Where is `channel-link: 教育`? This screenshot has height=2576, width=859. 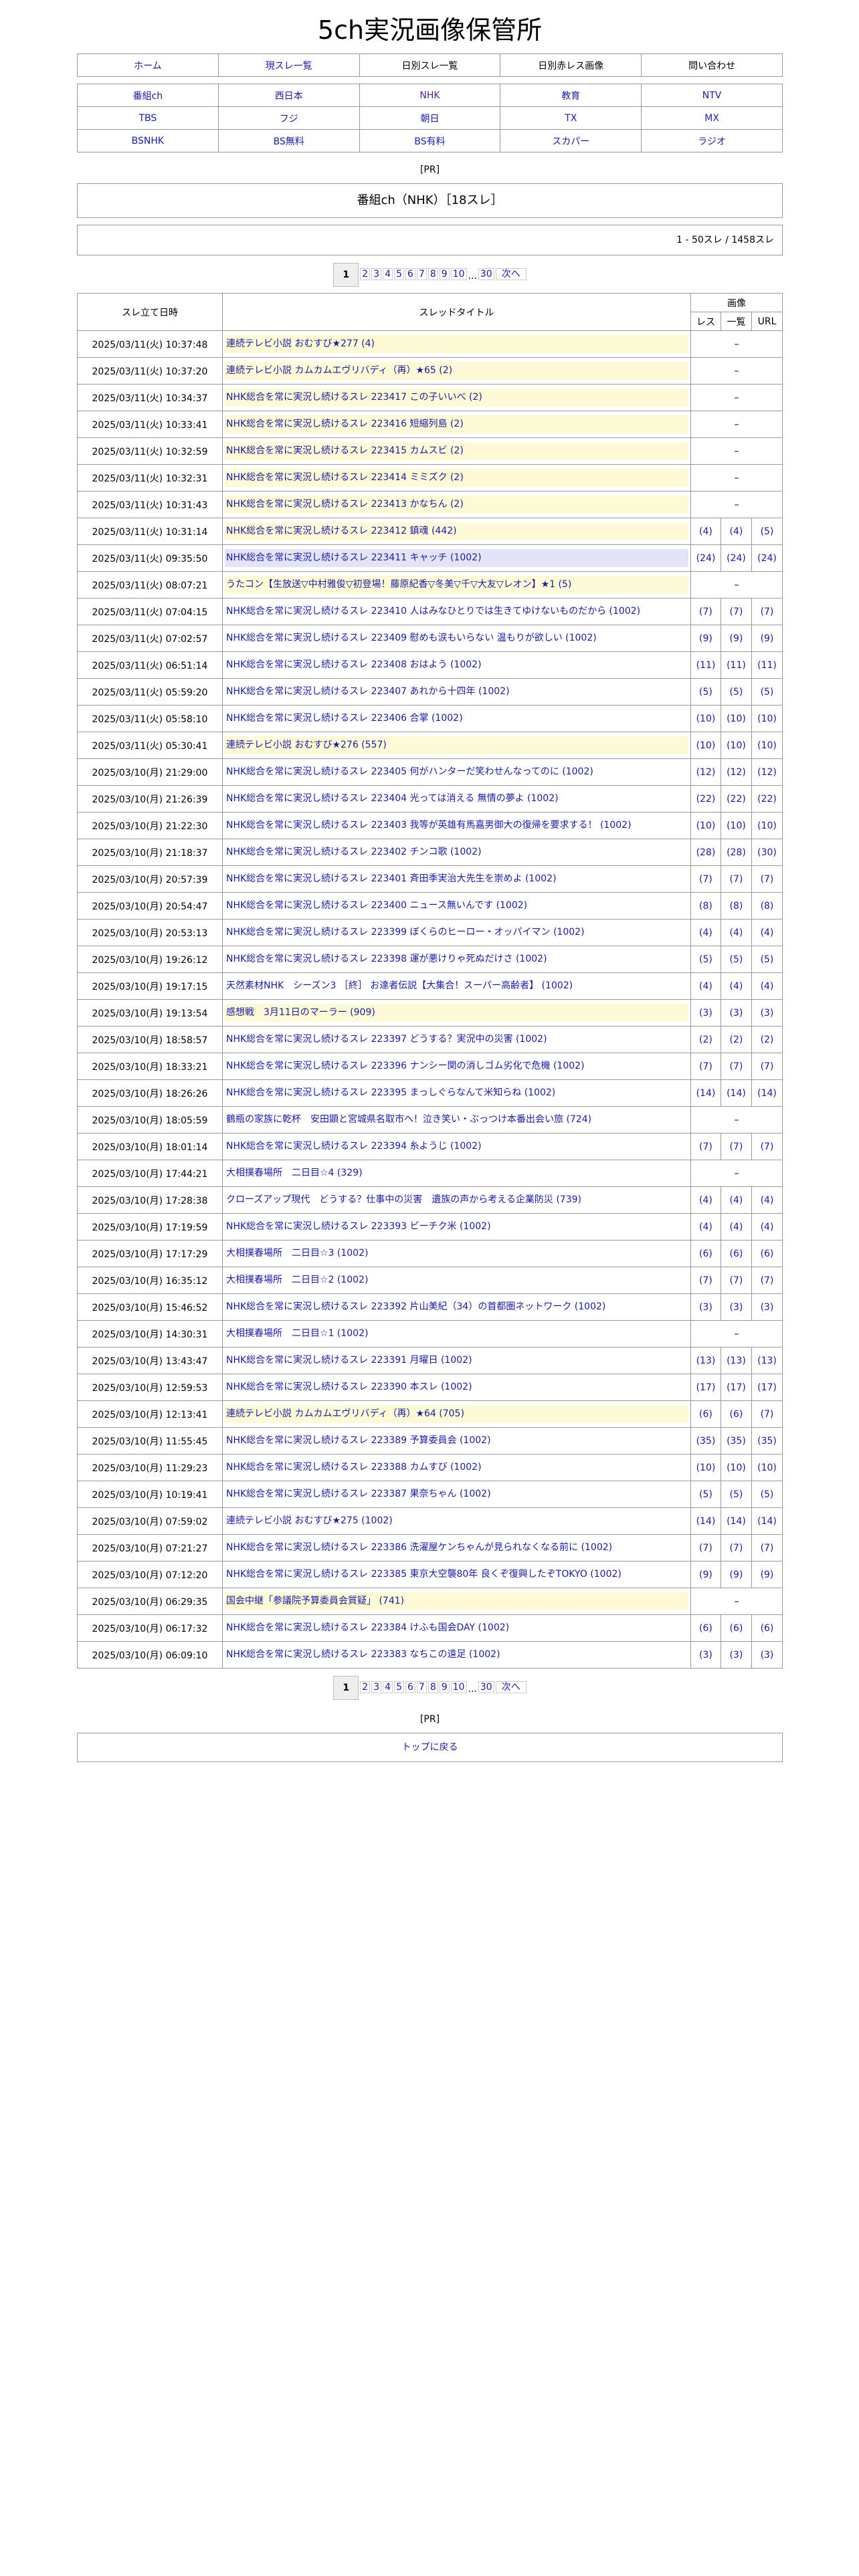
channel-link: 教育 is located at coordinates (571, 96).